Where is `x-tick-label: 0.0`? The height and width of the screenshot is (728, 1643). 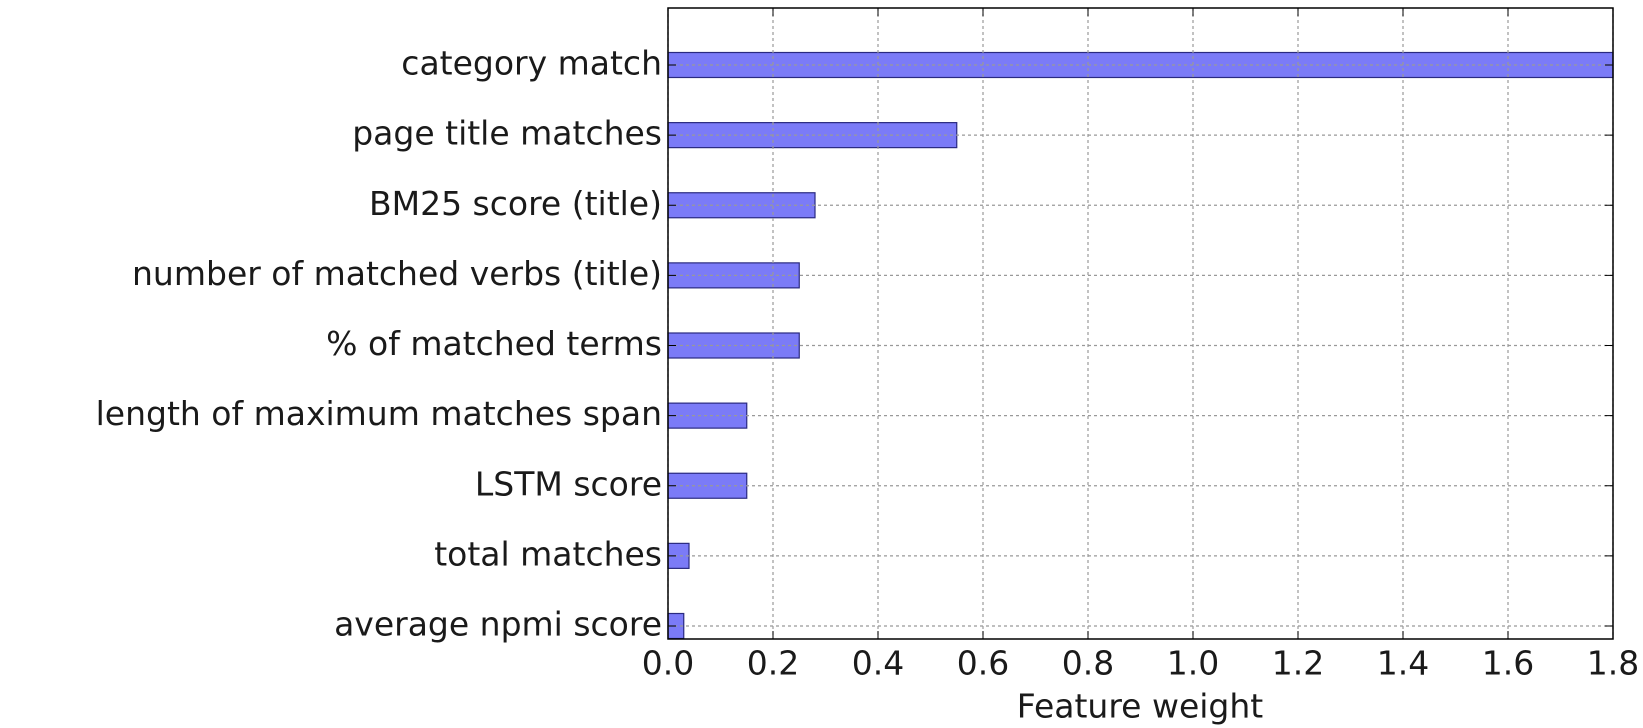
x-tick-label: 0.0 is located at coordinates (668, 663).